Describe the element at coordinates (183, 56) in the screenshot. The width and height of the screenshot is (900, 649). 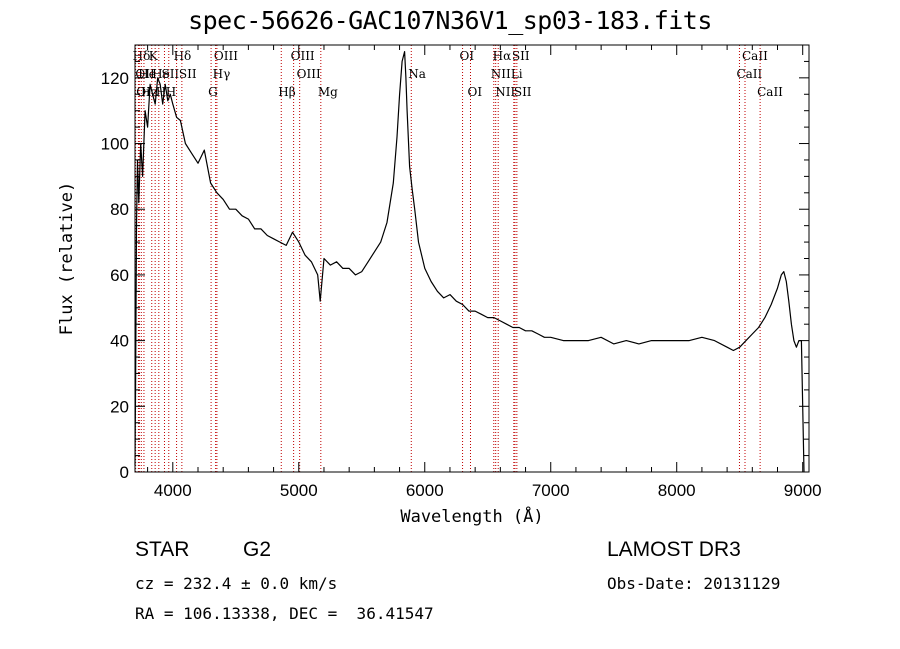
I see `line-marker-label-9: Hδ` at that location.